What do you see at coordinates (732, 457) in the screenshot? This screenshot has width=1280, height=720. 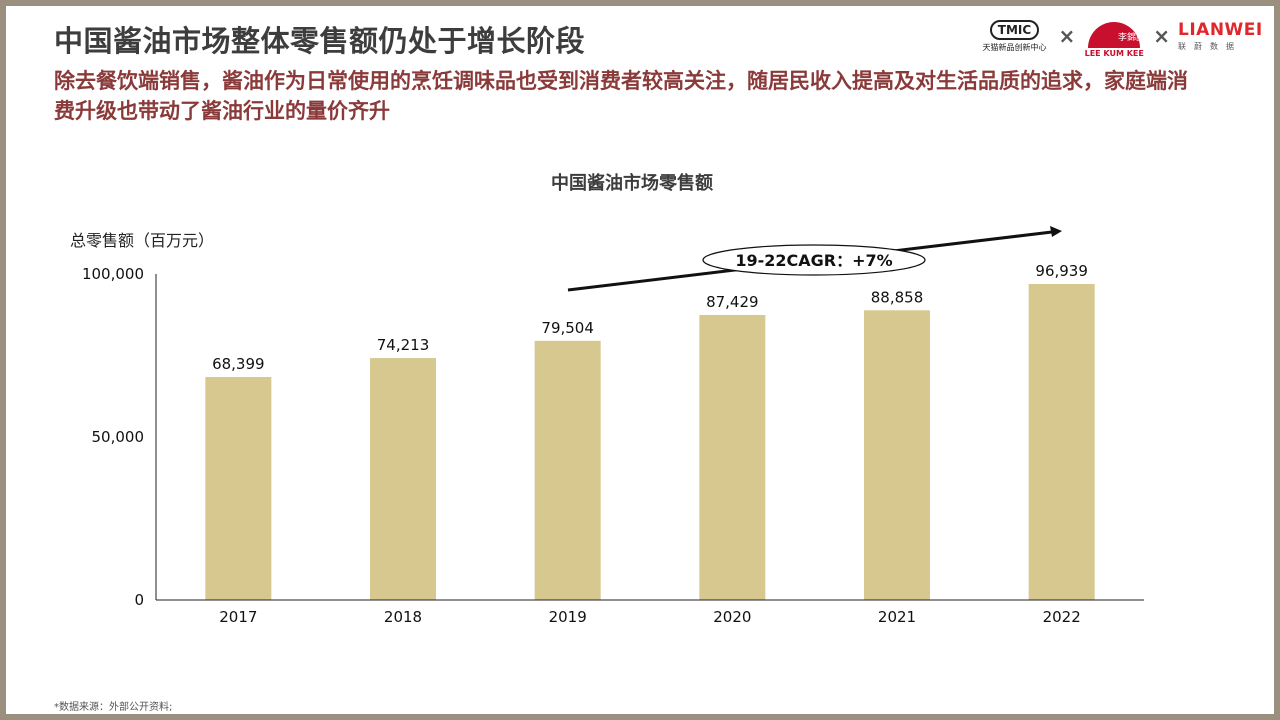 I see `bar-2020` at bounding box center [732, 457].